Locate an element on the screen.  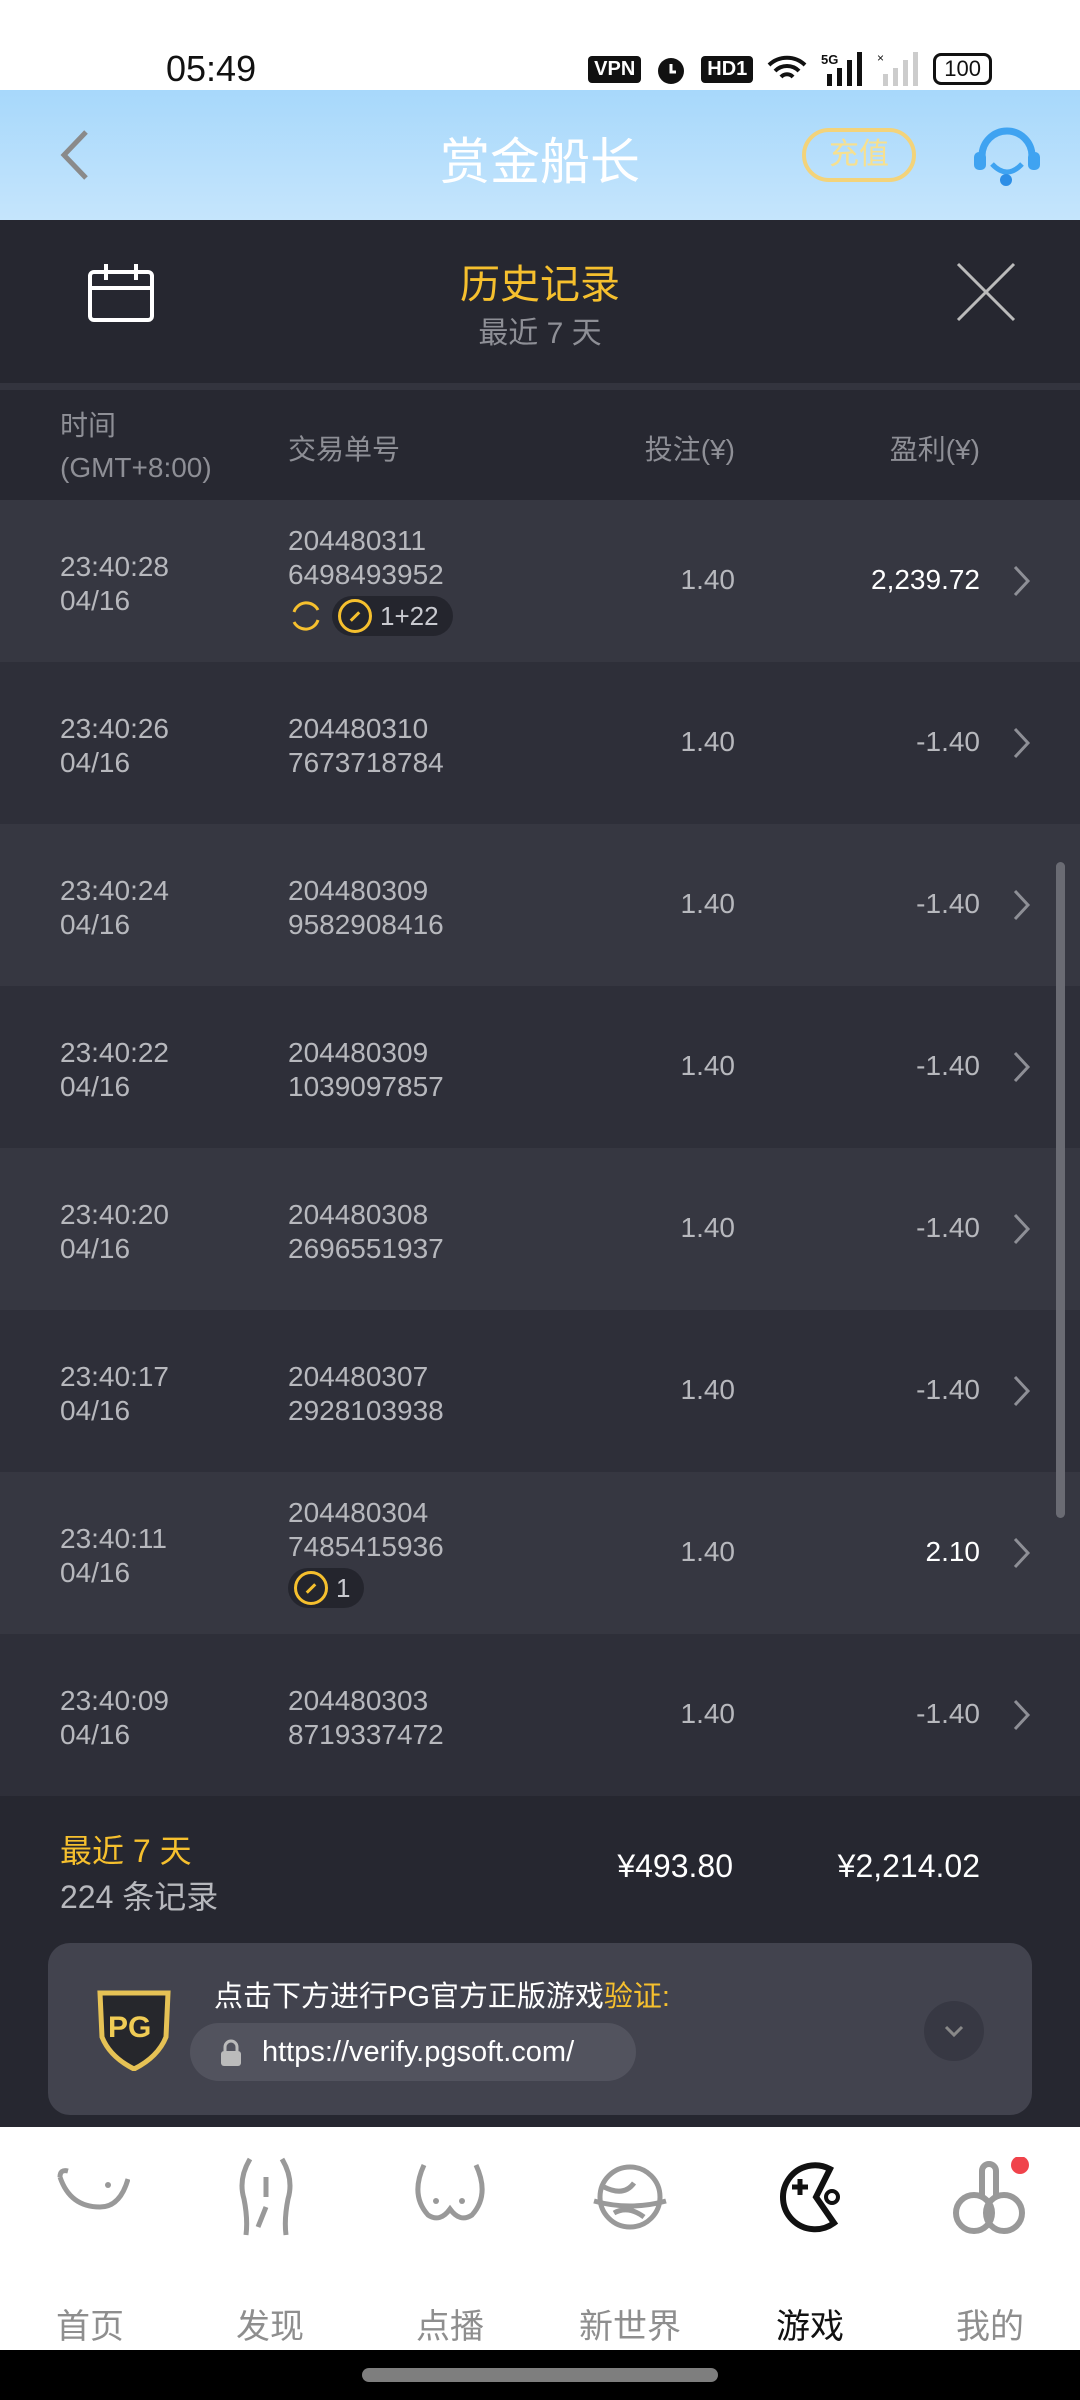
history-title: 历史记录 is located at coordinates (540, 285).